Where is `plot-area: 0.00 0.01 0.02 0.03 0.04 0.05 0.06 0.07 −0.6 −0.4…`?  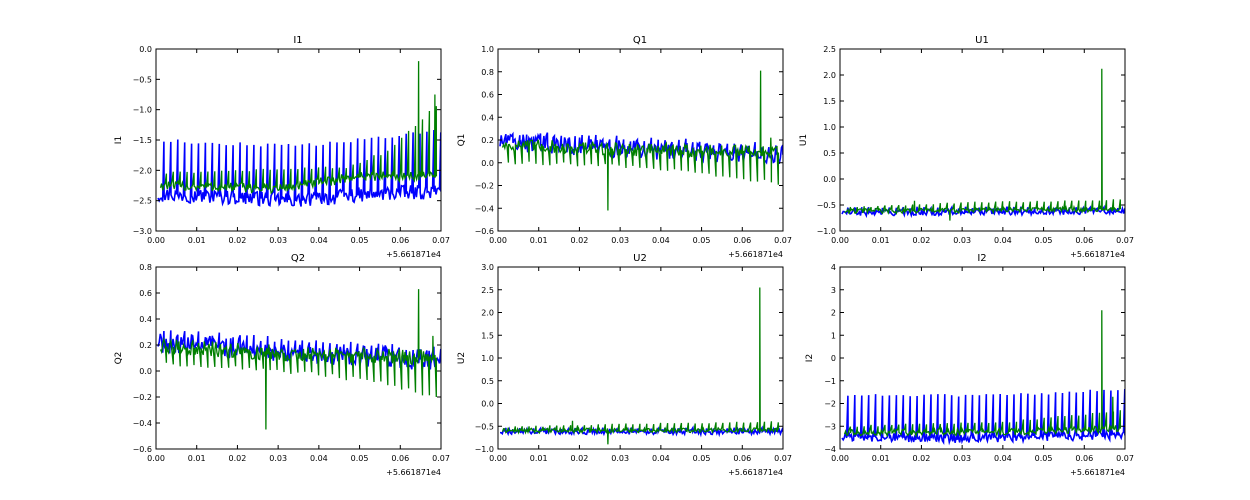
plot-area: 0.00 0.01 0.02 0.03 0.04 0.05 0.06 0.07 −0.6 −0.4… is located at coordinates (291, 363).